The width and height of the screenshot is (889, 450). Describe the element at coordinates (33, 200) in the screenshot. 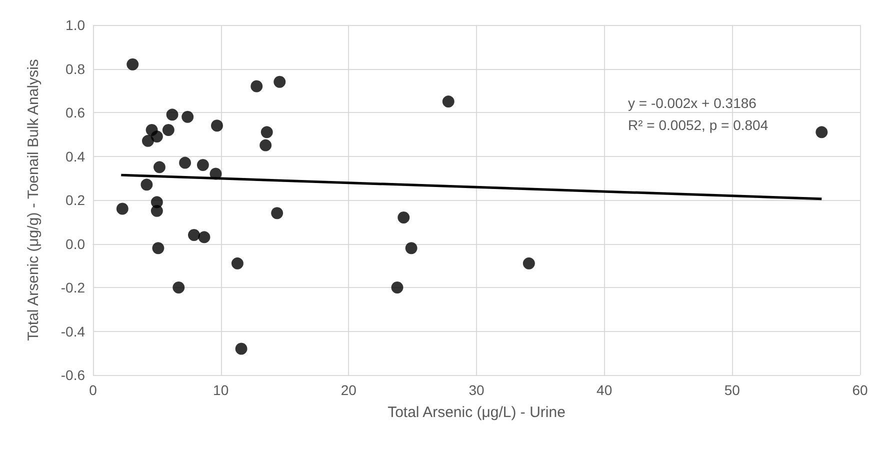

I see `y-axis-title: Total Arsenic (μg/g) - Toenail Bulk Analysis` at that location.